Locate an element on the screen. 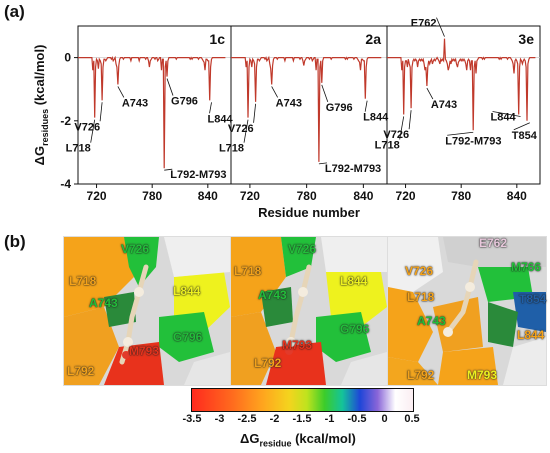  colorbar-tick-label: -1 is located at coordinates (329, 419).